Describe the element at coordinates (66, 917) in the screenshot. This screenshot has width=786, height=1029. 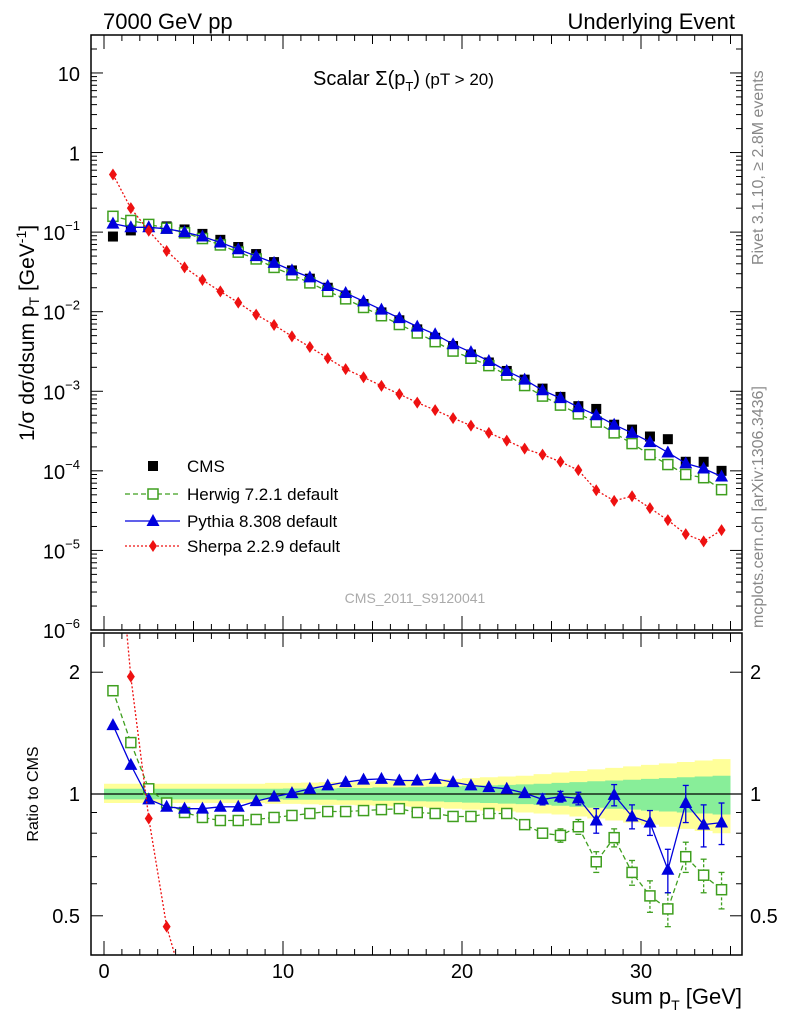
I see `ratio-y-tick-label: 0.5` at that location.